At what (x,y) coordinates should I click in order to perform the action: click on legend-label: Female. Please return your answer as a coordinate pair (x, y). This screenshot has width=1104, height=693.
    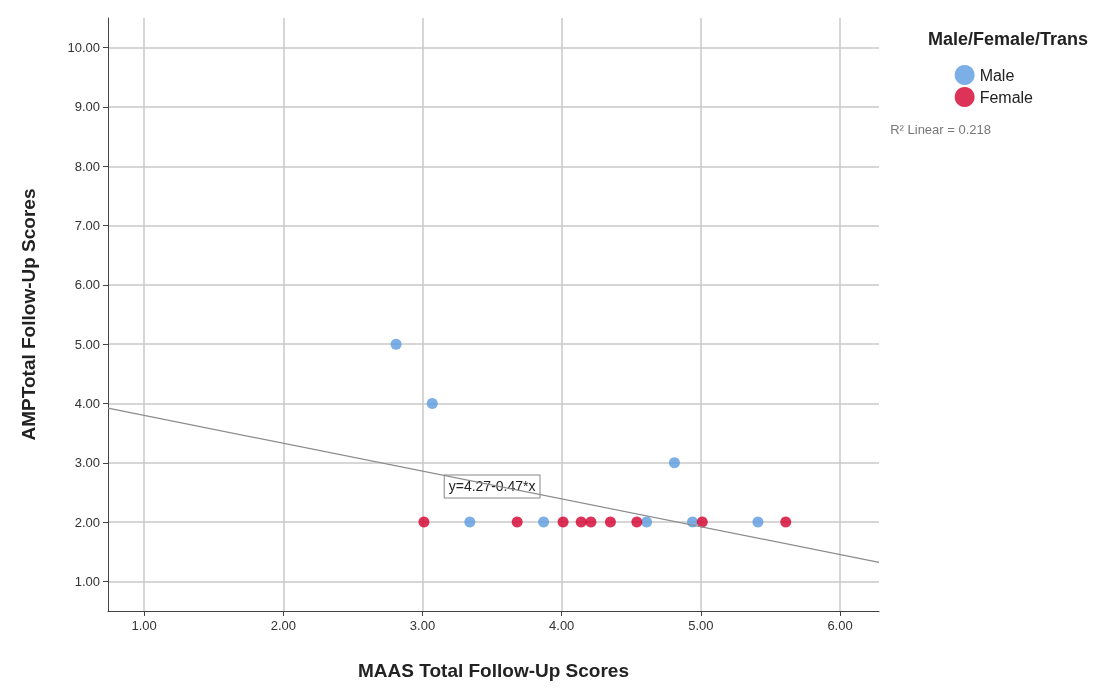
    Looking at the image, I should click on (1006, 97).